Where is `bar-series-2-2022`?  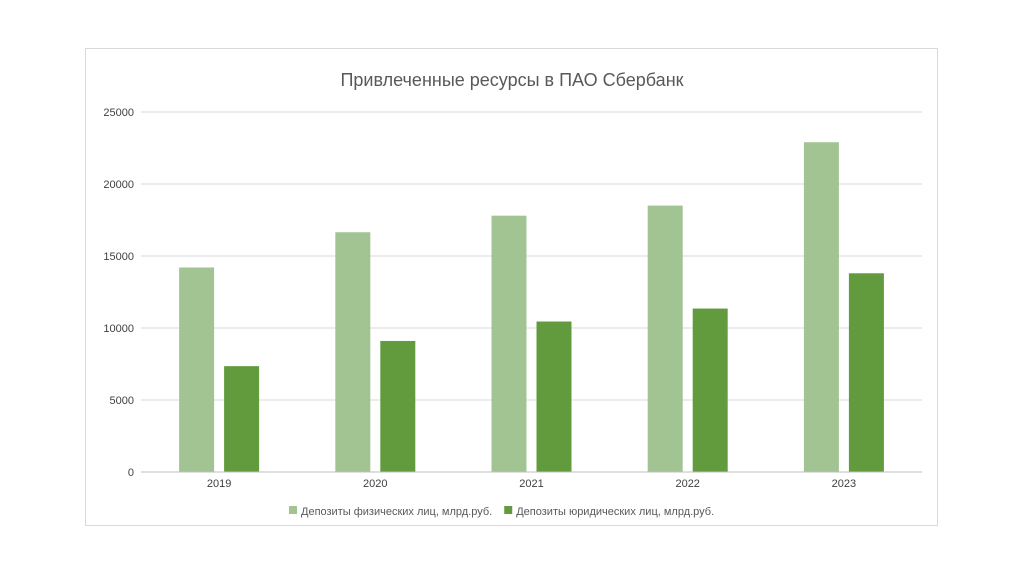 bar-series-2-2022 is located at coordinates (710, 390).